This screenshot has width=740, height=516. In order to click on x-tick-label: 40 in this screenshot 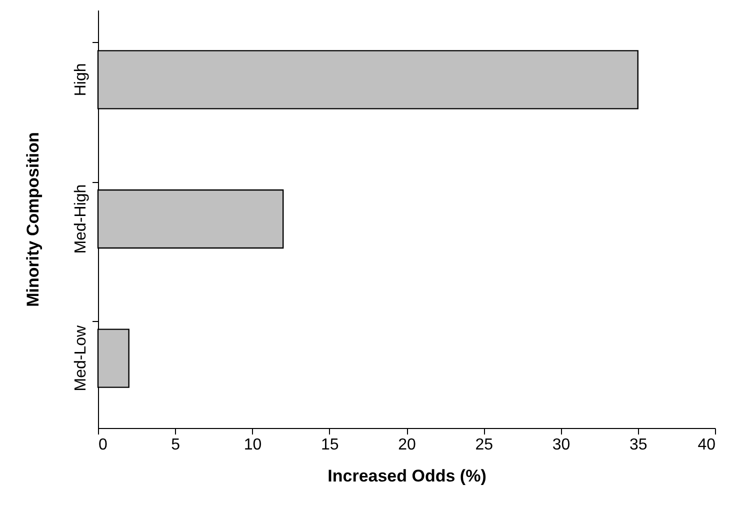, I will do `click(707, 445)`.